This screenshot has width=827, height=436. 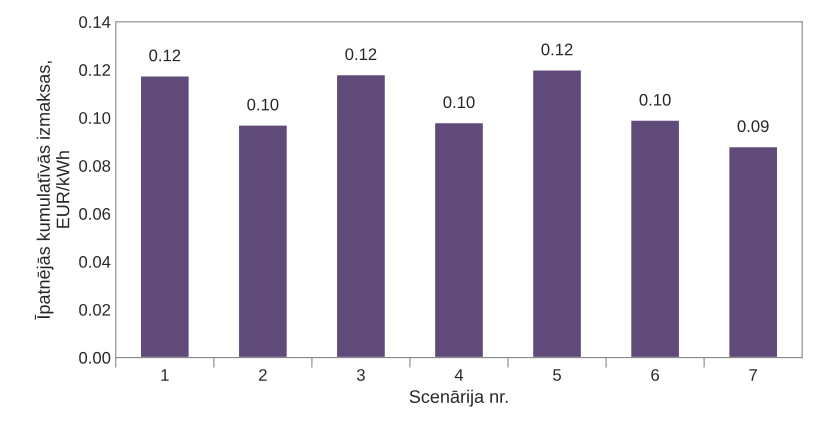 What do you see at coordinates (94, 22) in the screenshot?
I see `y-tick-label: 0.14` at bounding box center [94, 22].